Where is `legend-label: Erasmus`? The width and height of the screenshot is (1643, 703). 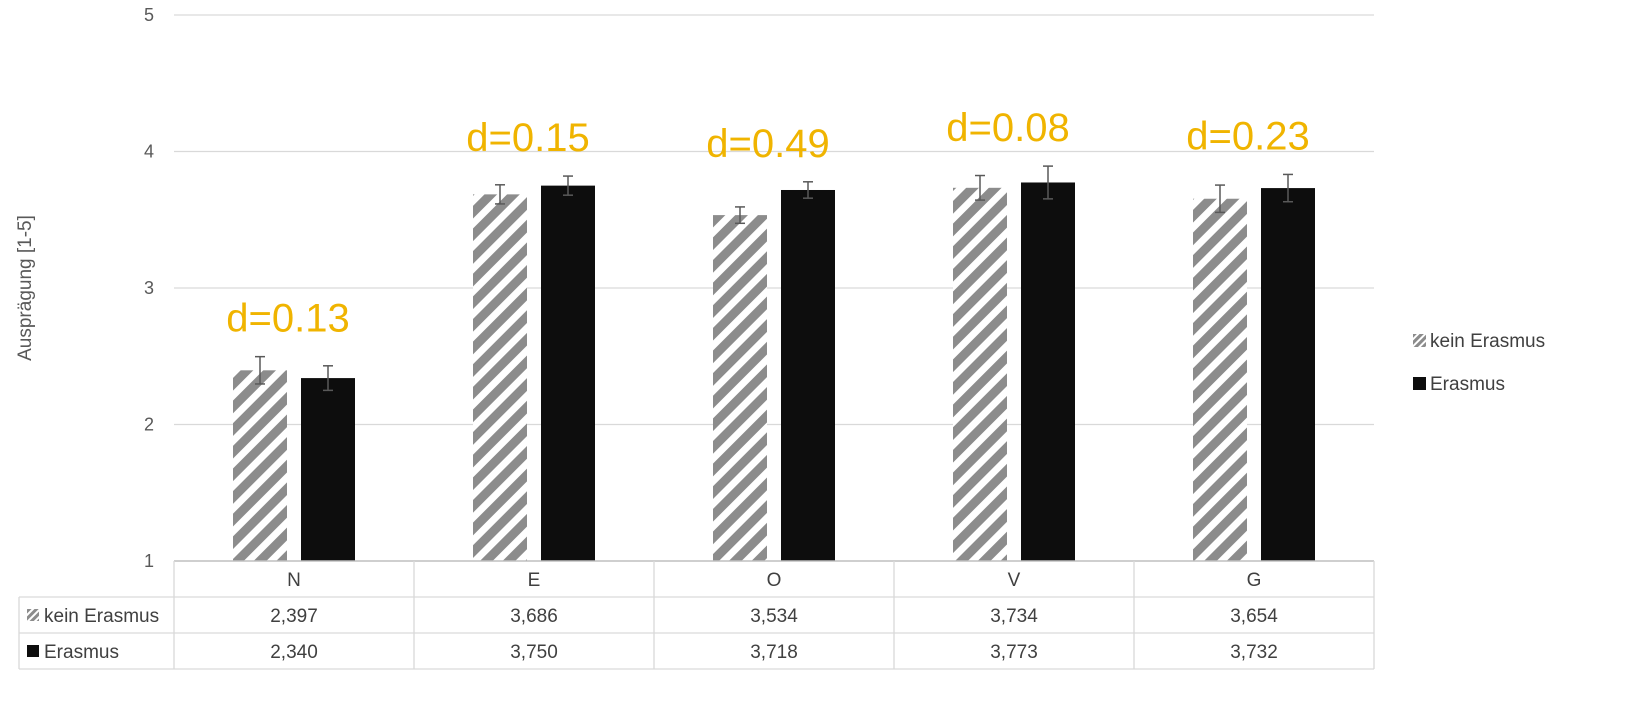
legend-label: Erasmus is located at coordinates (1467, 384).